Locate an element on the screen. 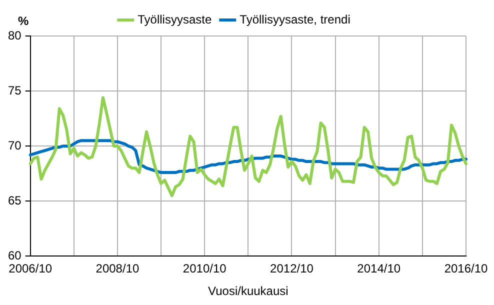  x-tick-label: 2008/10 is located at coordinates (118, 269).